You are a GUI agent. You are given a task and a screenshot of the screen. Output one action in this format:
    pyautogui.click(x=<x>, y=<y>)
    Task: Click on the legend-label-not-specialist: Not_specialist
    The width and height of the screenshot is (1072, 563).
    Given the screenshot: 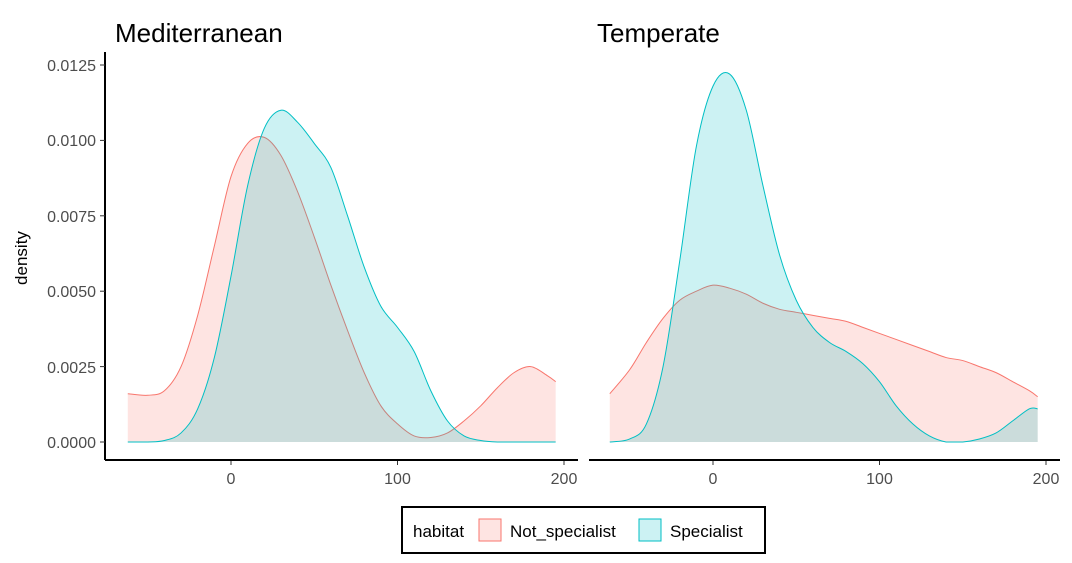 What is the action you would take?
    pyautogui.click(x=563, y=531)
    